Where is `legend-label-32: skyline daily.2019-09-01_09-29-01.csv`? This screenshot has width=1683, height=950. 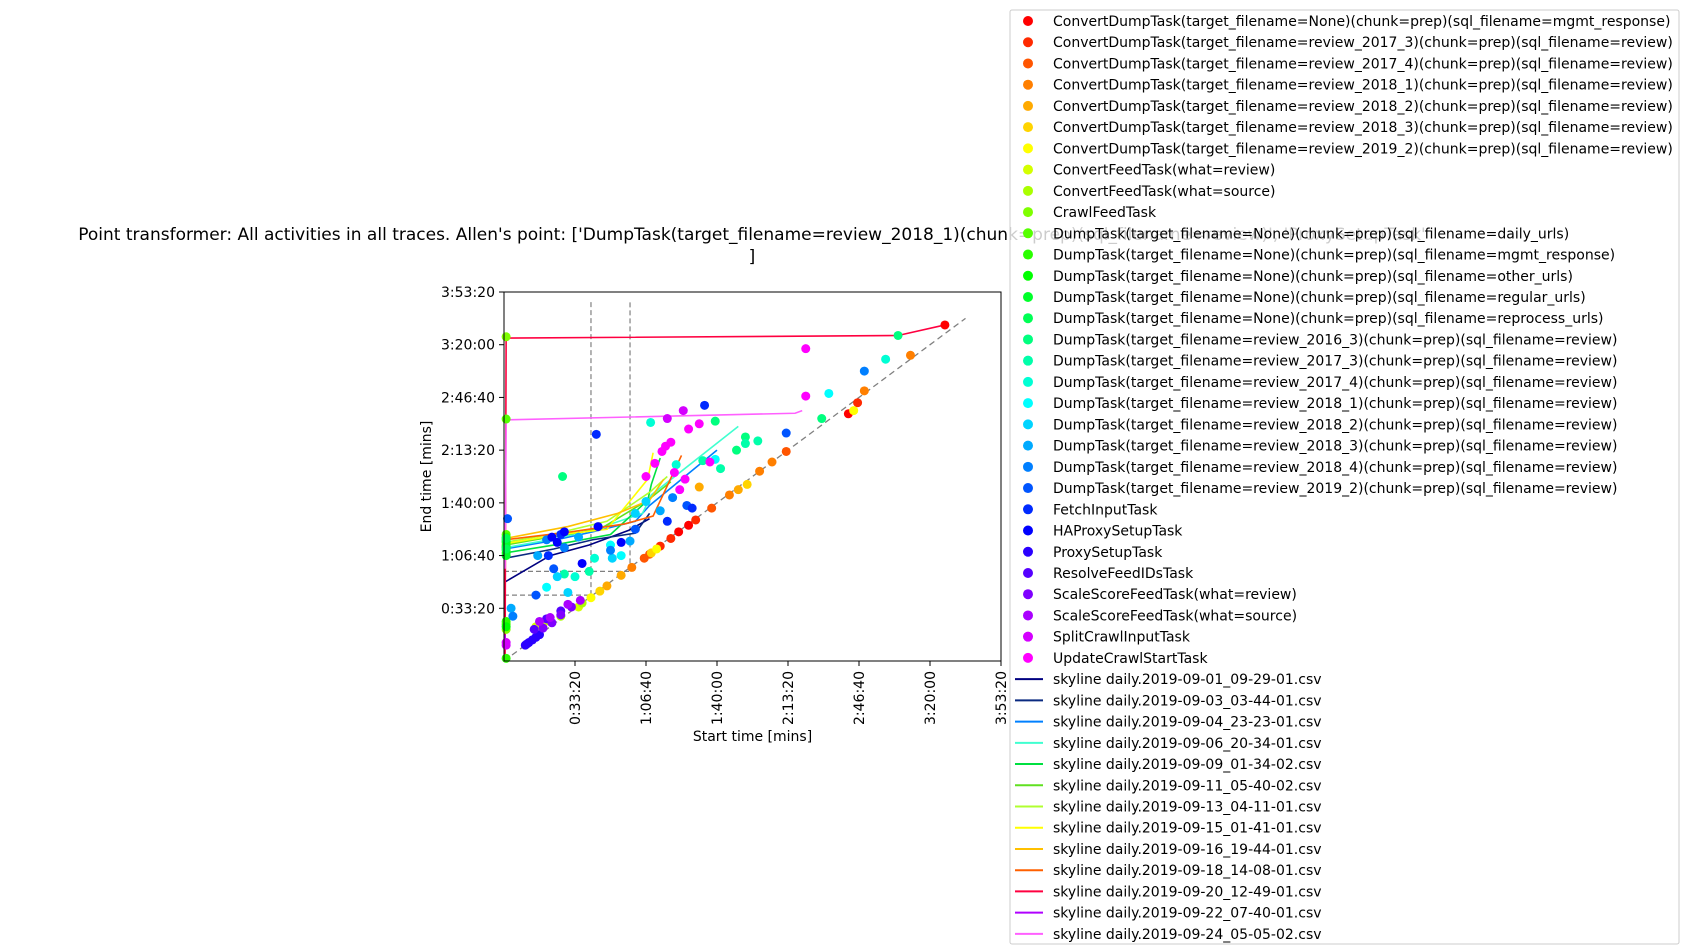 legend-label-32: skyline daily.2019-09-01_09-29-01.csv is located at coordinates (1187, 680).